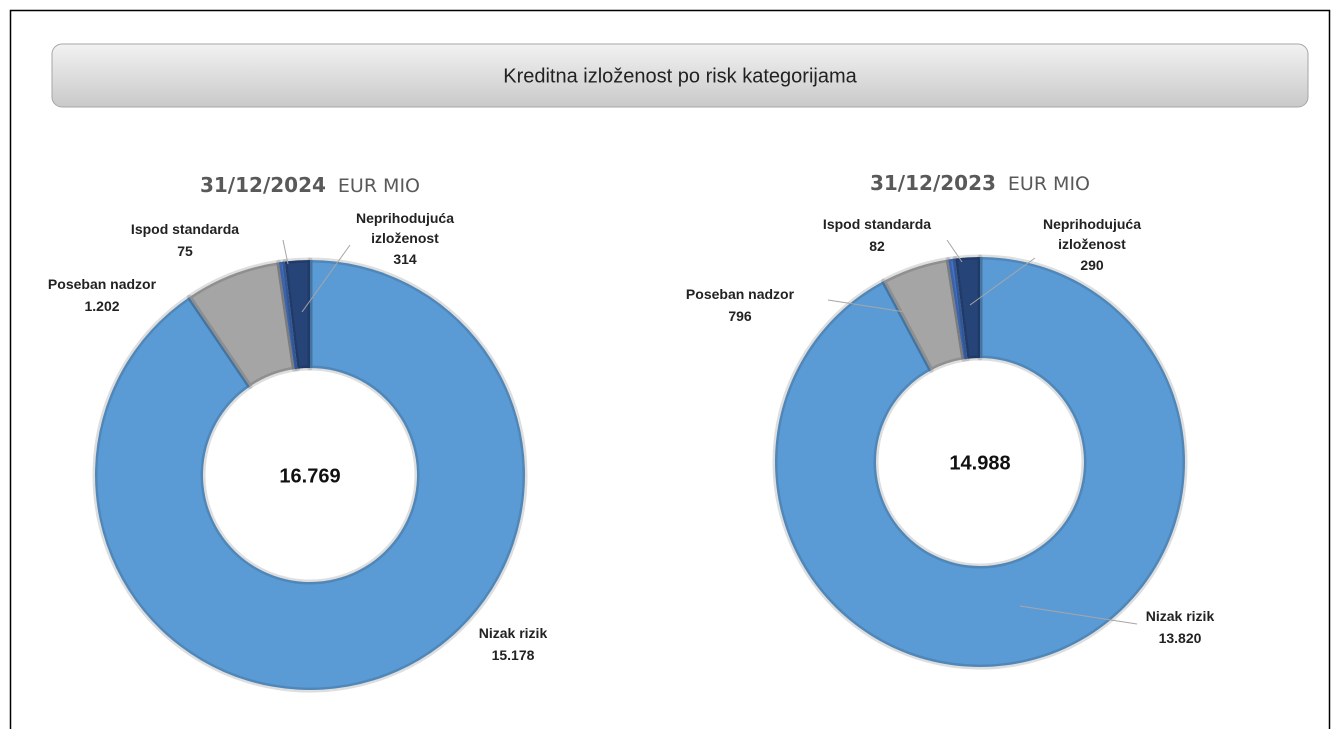 The height and width of the screenshot is (729, 1332). I want to click on page-title: Kreditna izloženost po risk kategorijama, so click(680, 76).